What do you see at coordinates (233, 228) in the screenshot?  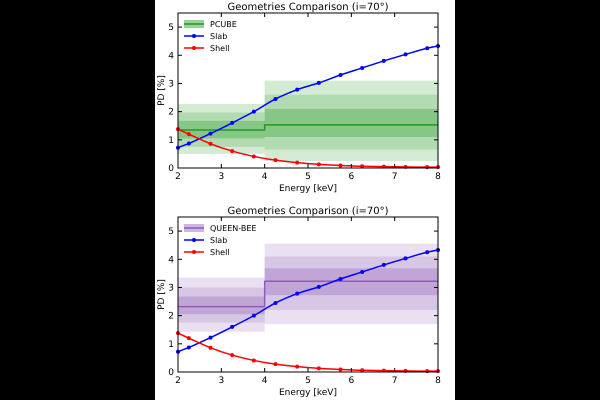 I see `legend-label: QUEEN-BEE` at bounding box center [233, 228].